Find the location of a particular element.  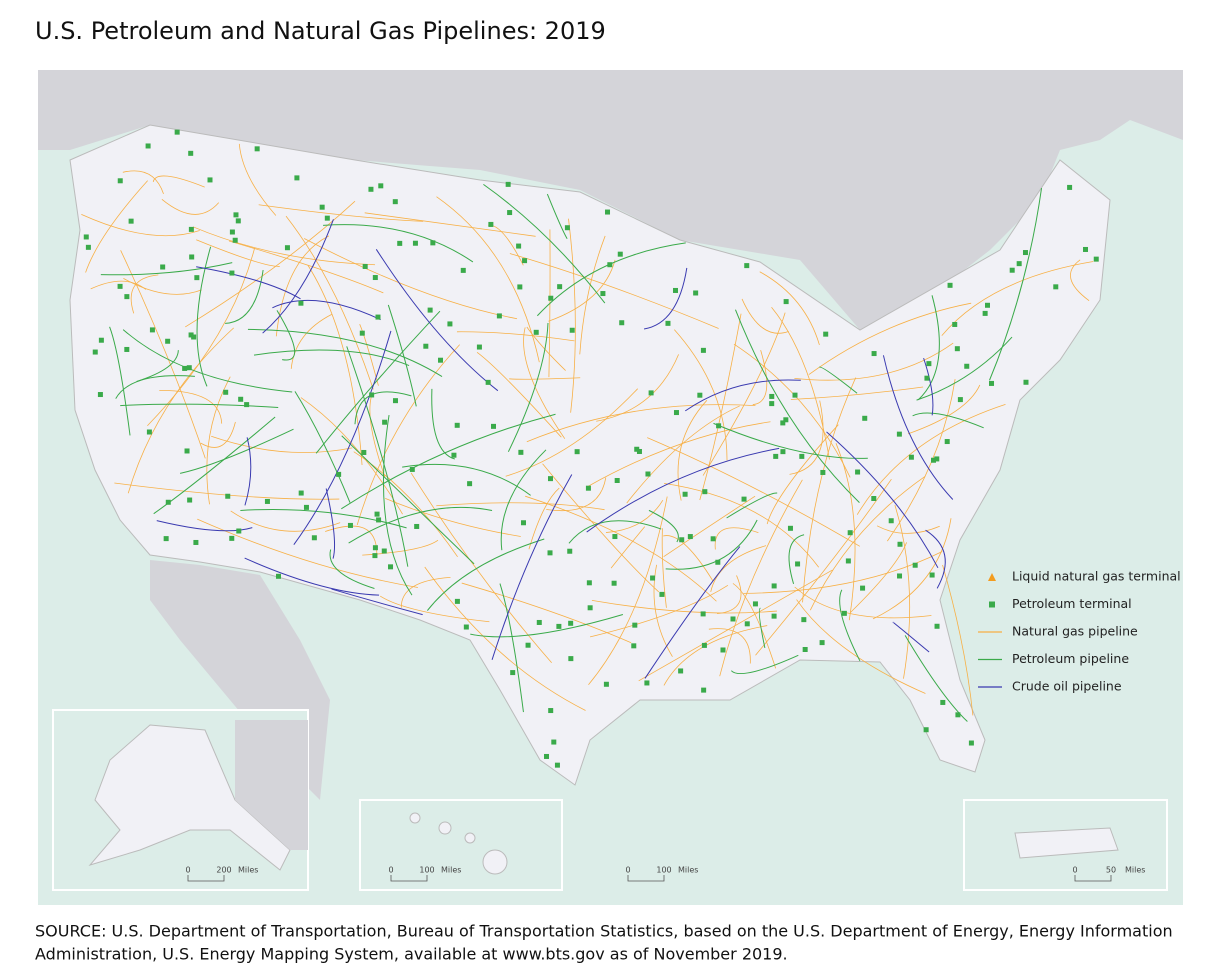

puerto-rico-inset is located at coordinates (1065, 845).